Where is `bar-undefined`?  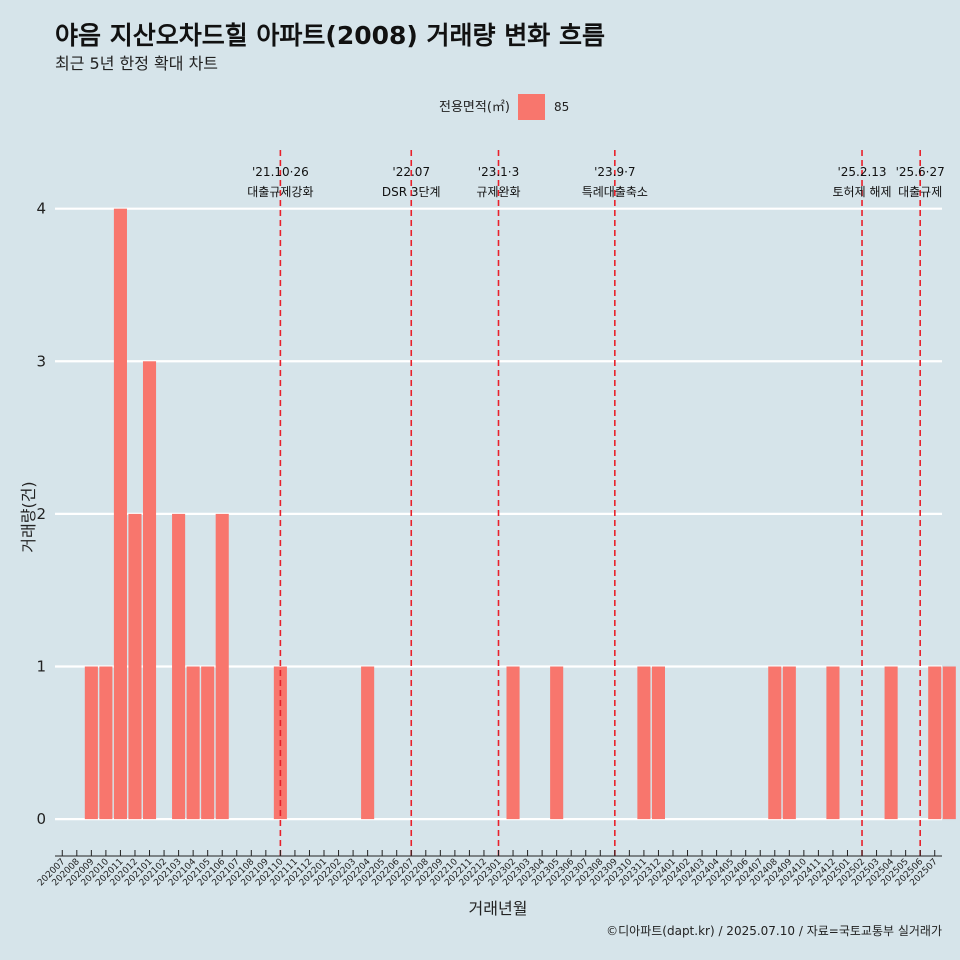 bar-undefined is located at coordinates (949, 743).